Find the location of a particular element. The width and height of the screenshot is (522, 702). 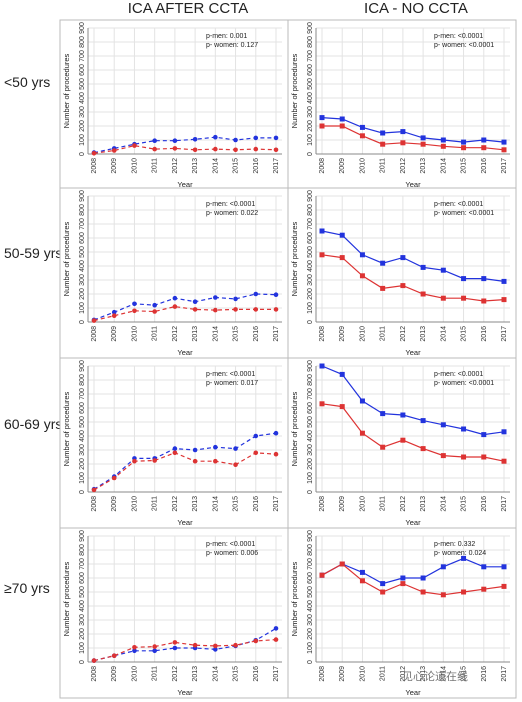

y-tick-label: 100 is located at coordinates (82, 478).